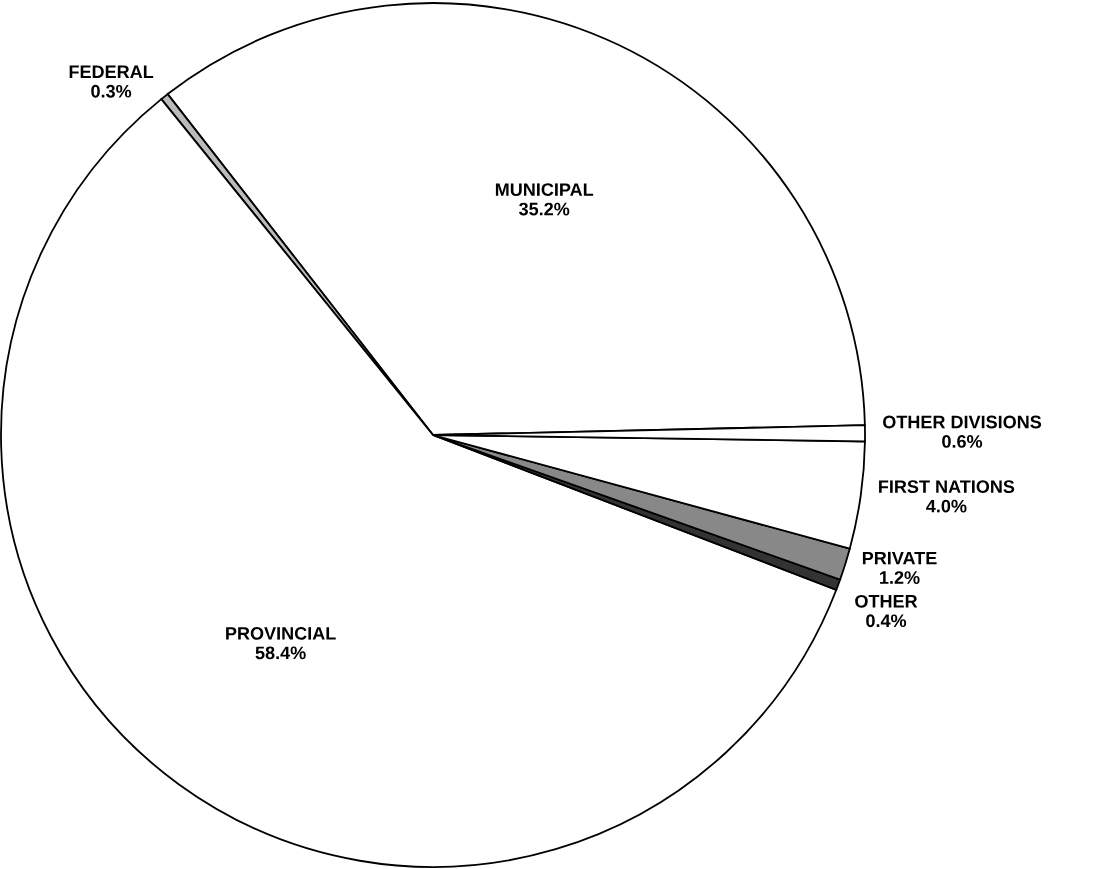 The image size is (1113, 869). What do you see at coordinates (946, 506) in the screenshot?
I see `data-label: 4.0%` at bounding box center [946, 506].